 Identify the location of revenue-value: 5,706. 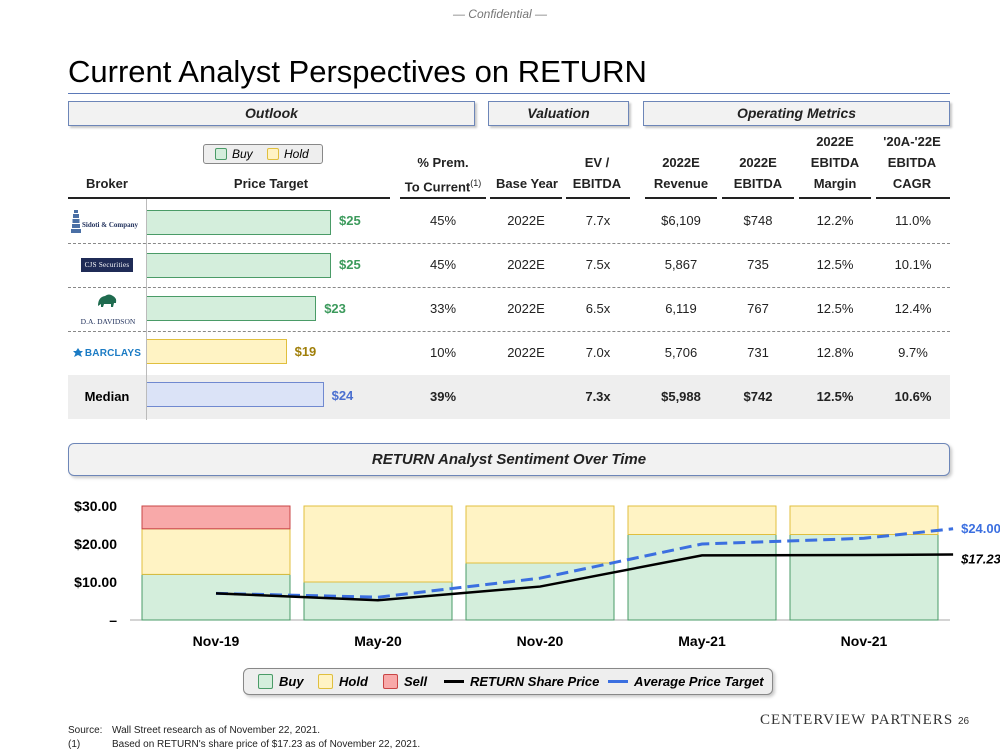
(681, 352).